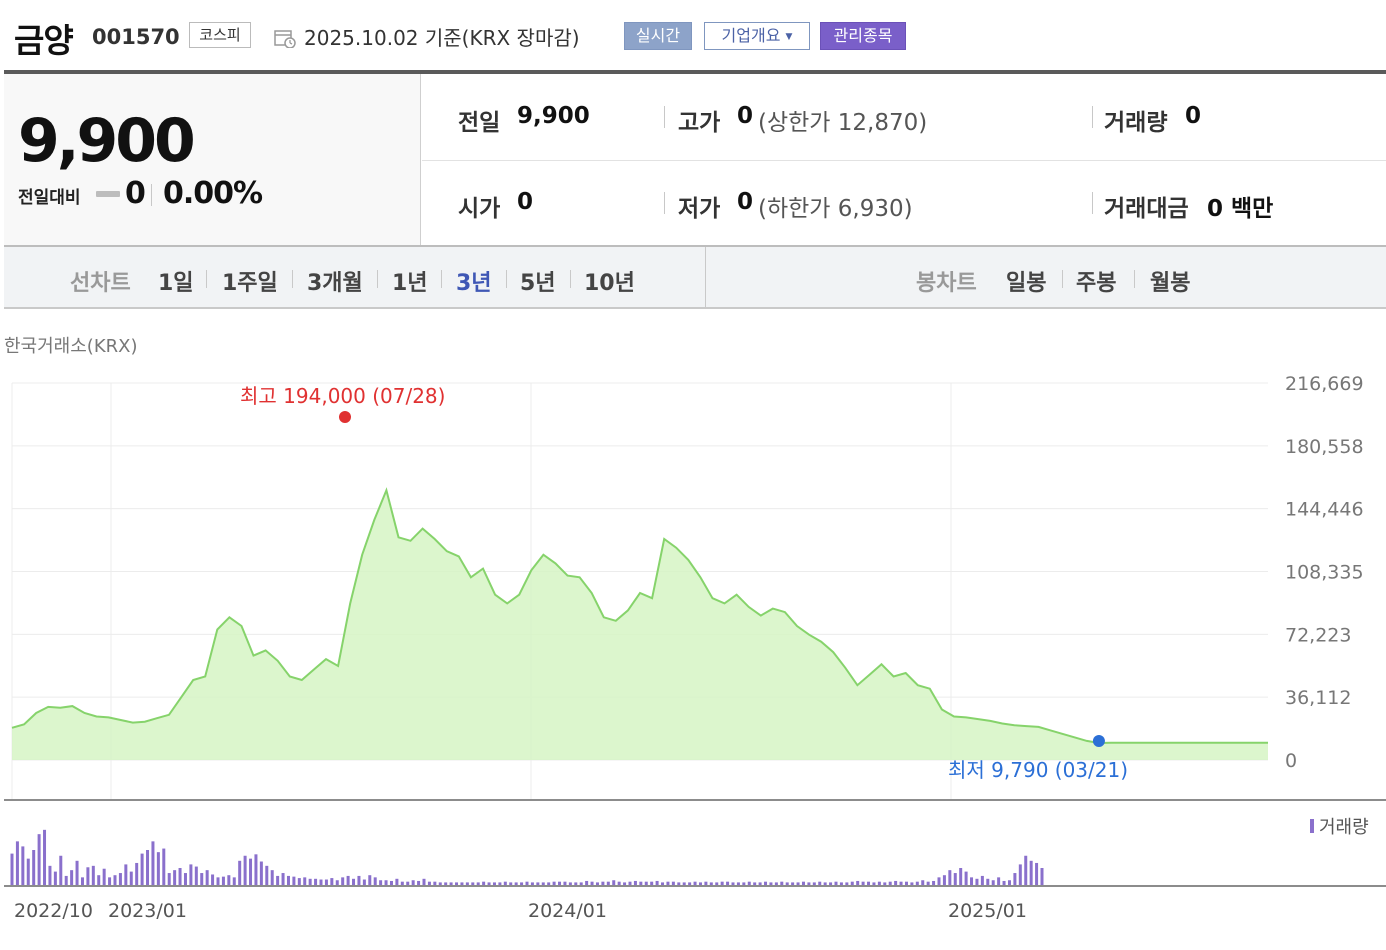 Image resolution: width=1386 pixels, height=950 pixels. What do you see at coordinates (176, 283) in the screenshot?
I see `tab-1d: 1일` at bounding box center [176, 283].